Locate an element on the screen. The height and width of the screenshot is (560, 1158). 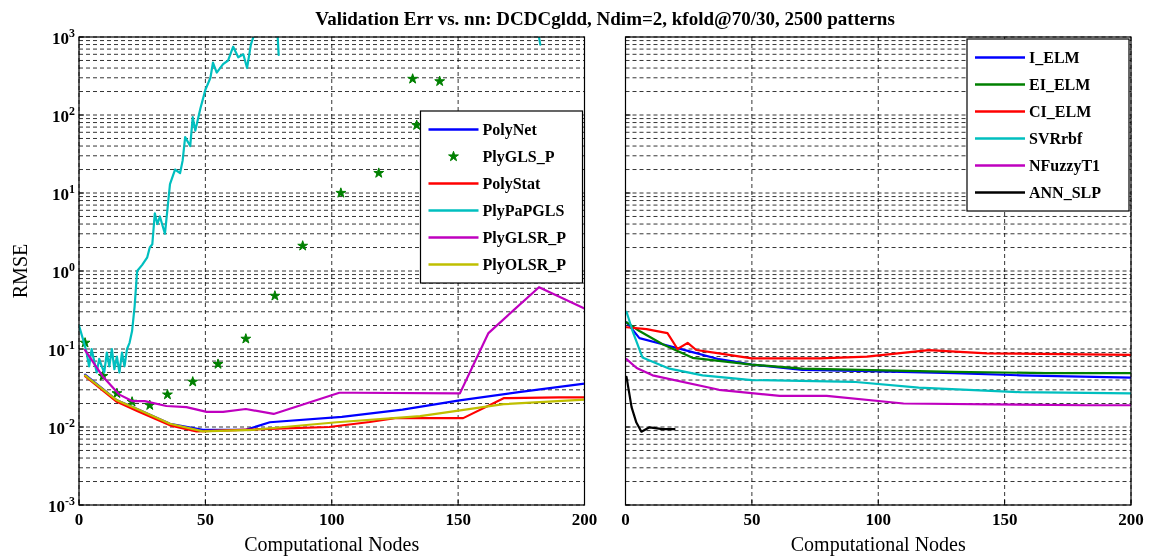
y-tick-label: 10$^{-2}$ is located at coordinates (62, 427).